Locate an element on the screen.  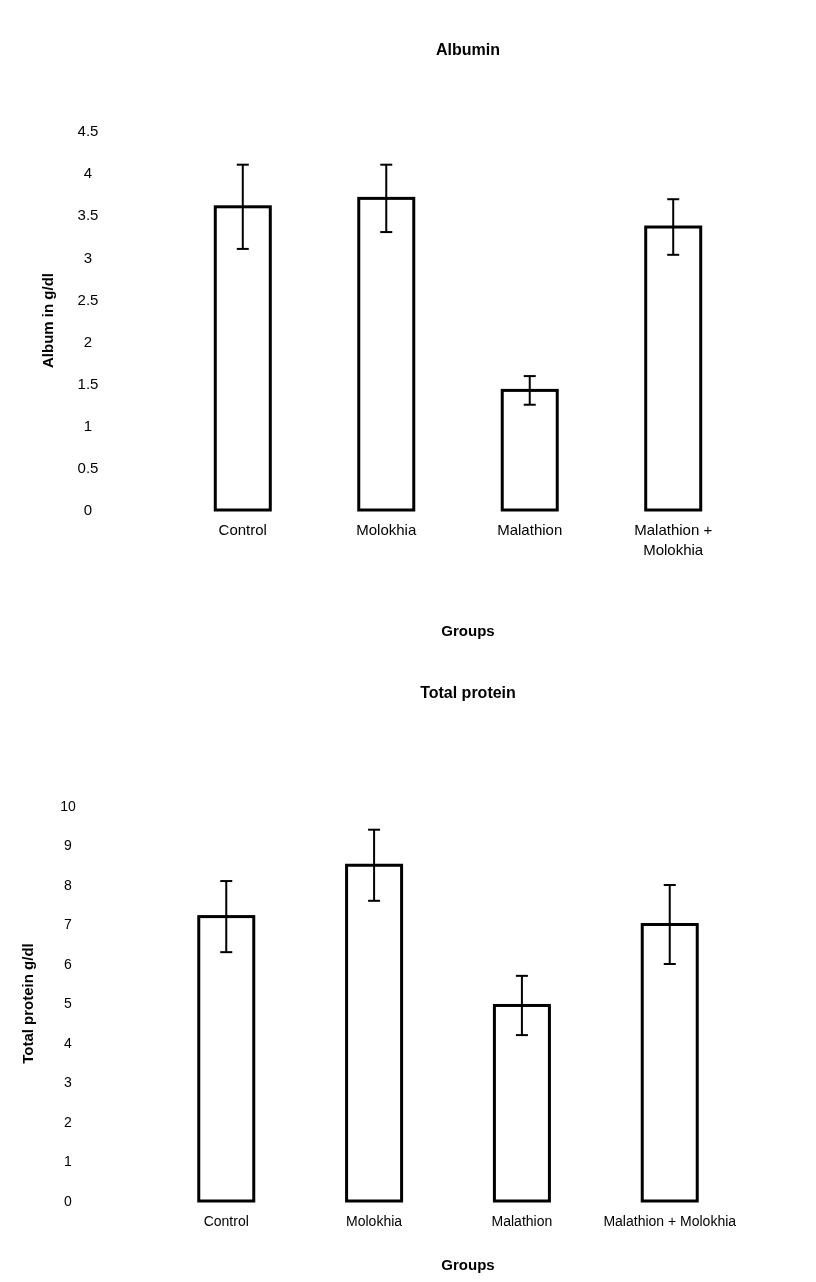
y-axis-title: Album in g/dl is located at coordinates (47, 320).